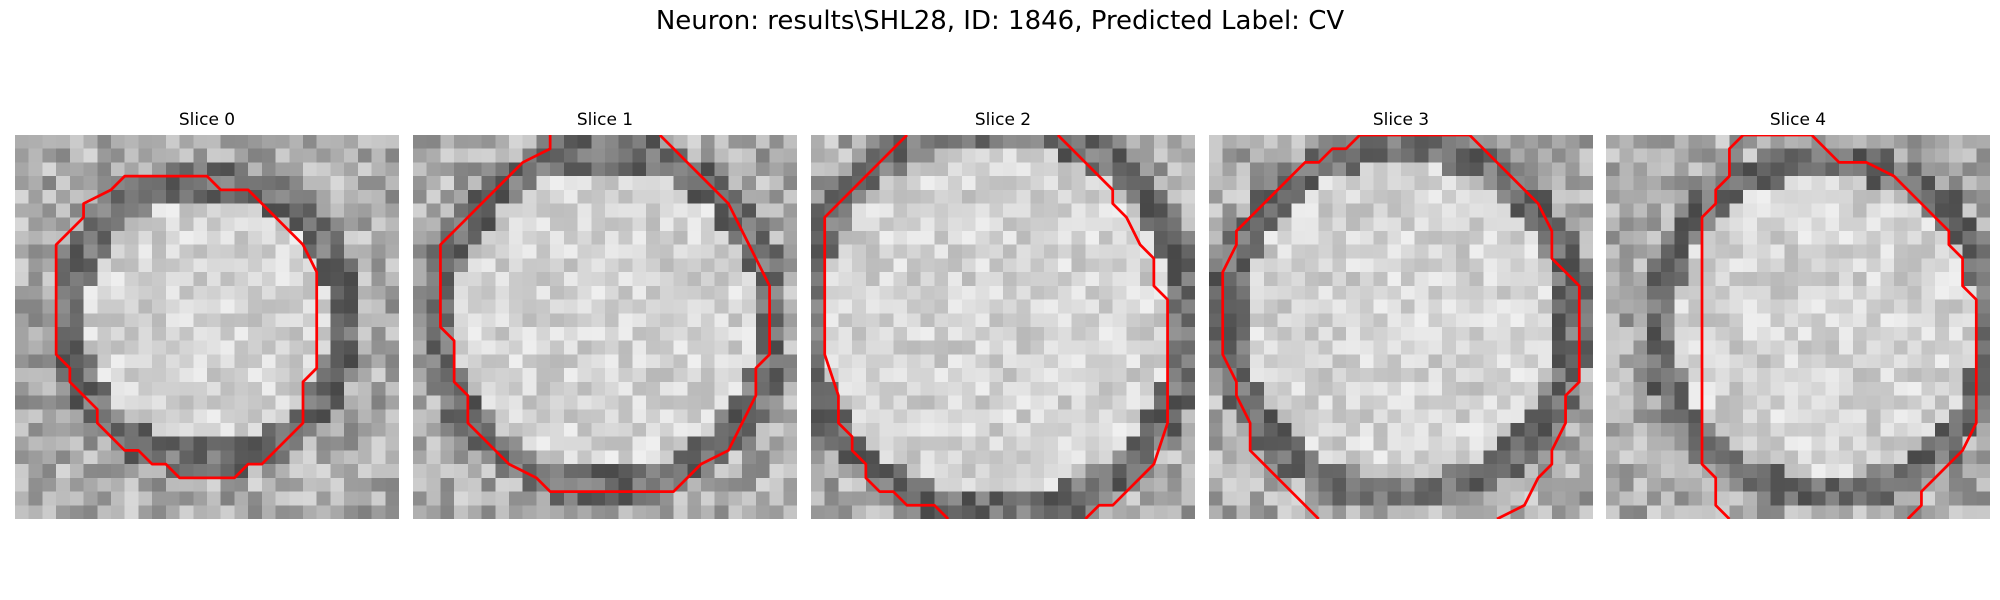 The height and width of the screenshot is (600, 2000). Describe the element at coordinates (605, 327) in the screenshot. I see `slice-1-image` at that location.